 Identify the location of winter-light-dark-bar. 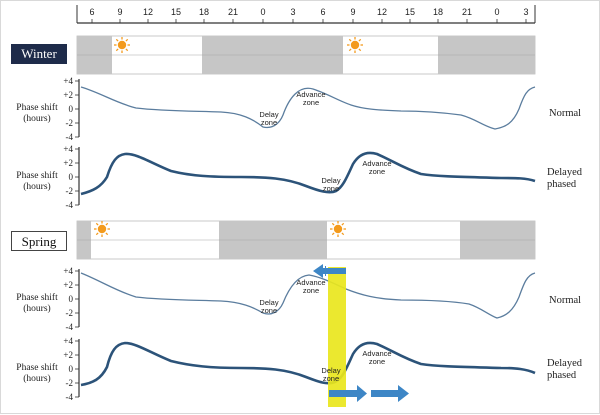
(306, 55).